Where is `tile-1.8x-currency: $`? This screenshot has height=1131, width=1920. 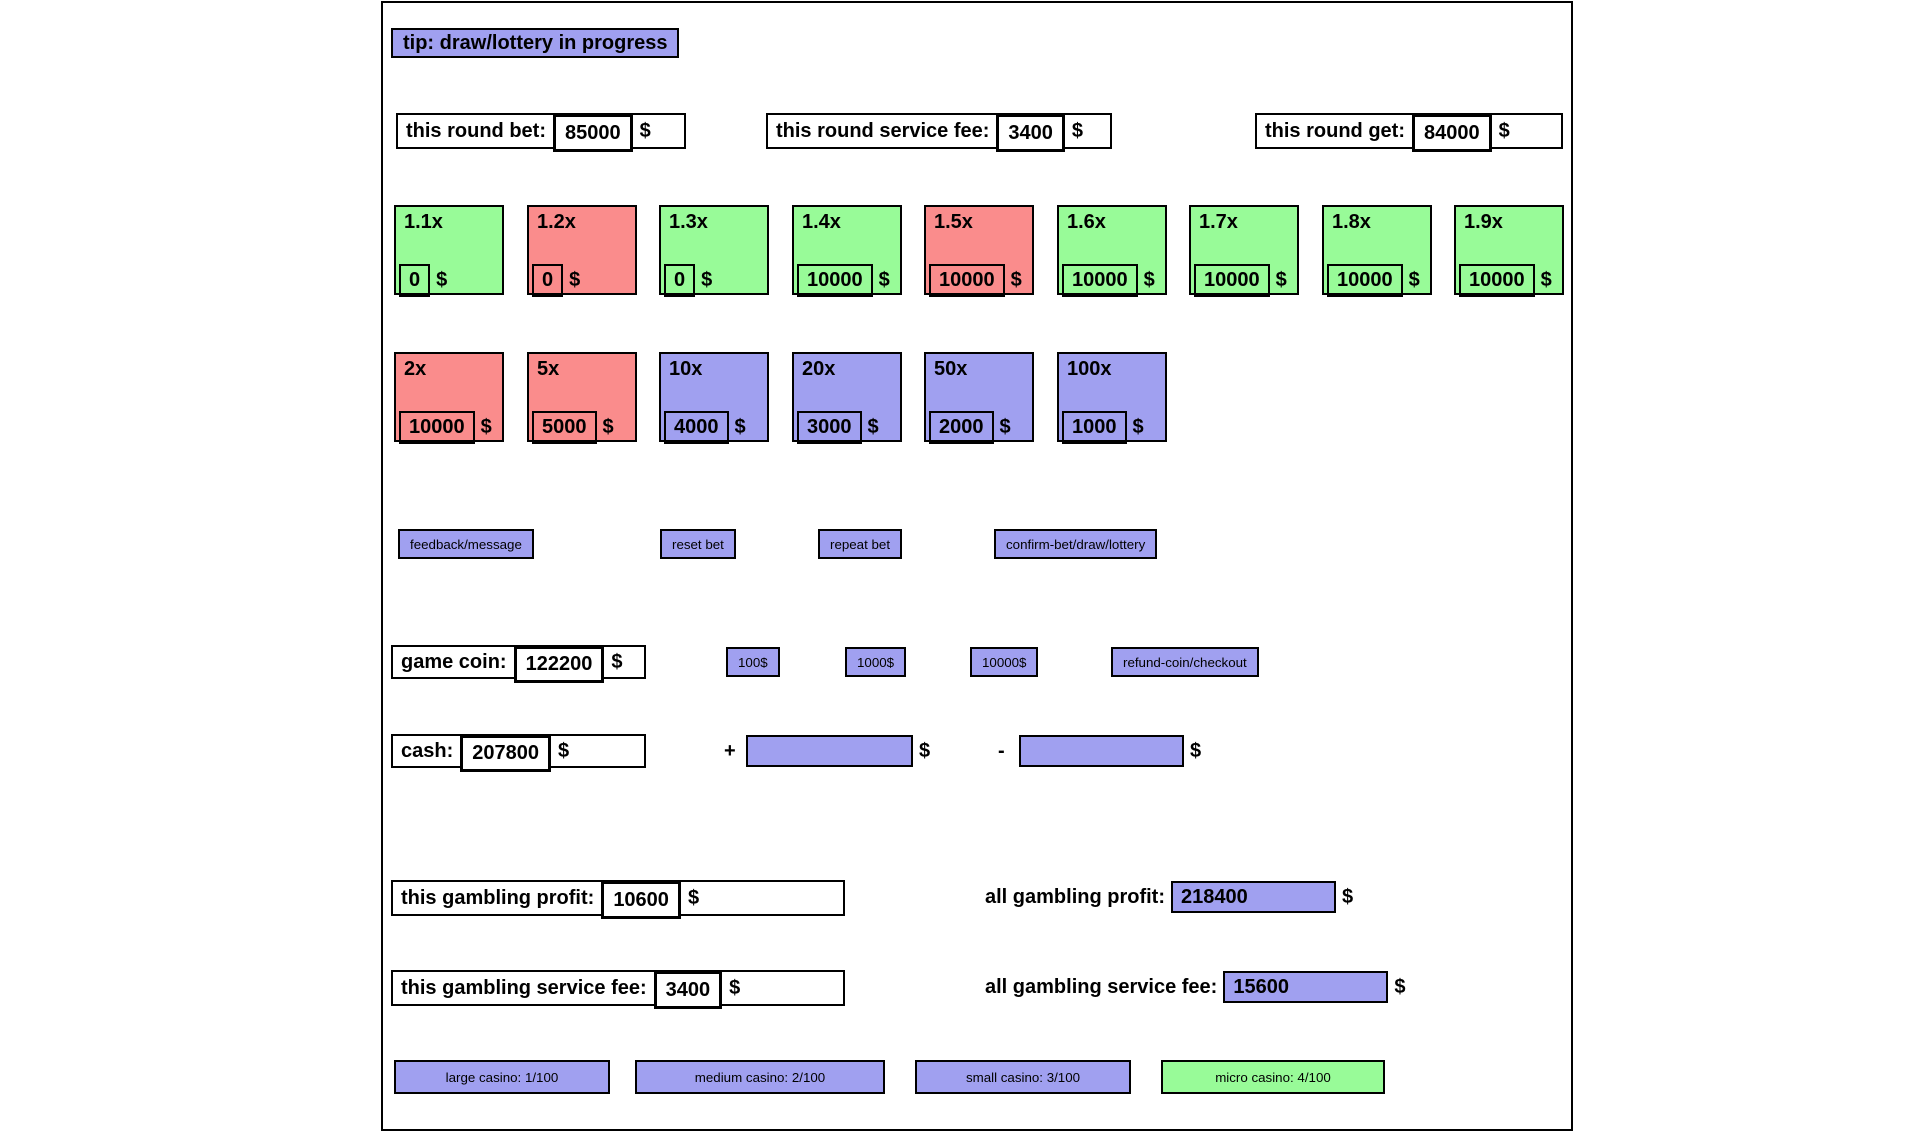
tile-1.8x-currency: $ is located at coordinates (1414, 280).